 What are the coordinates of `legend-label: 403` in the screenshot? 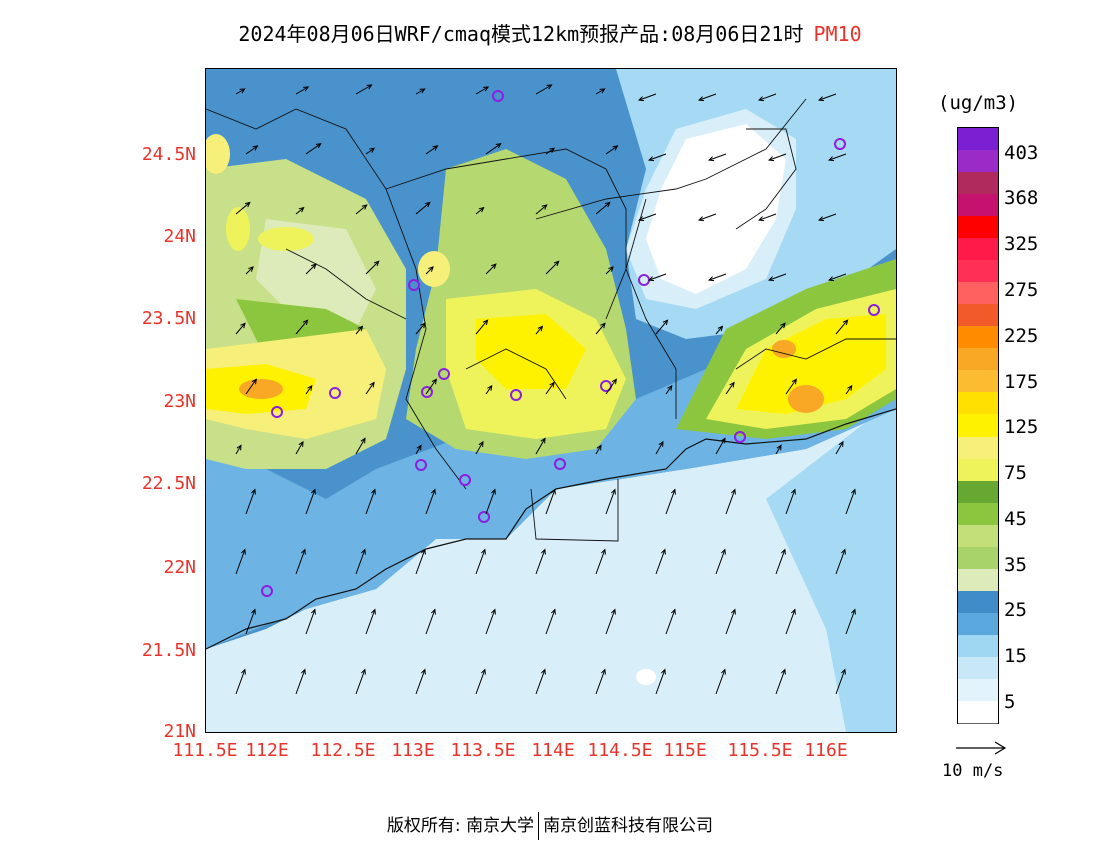 It's located at (1021, 153).